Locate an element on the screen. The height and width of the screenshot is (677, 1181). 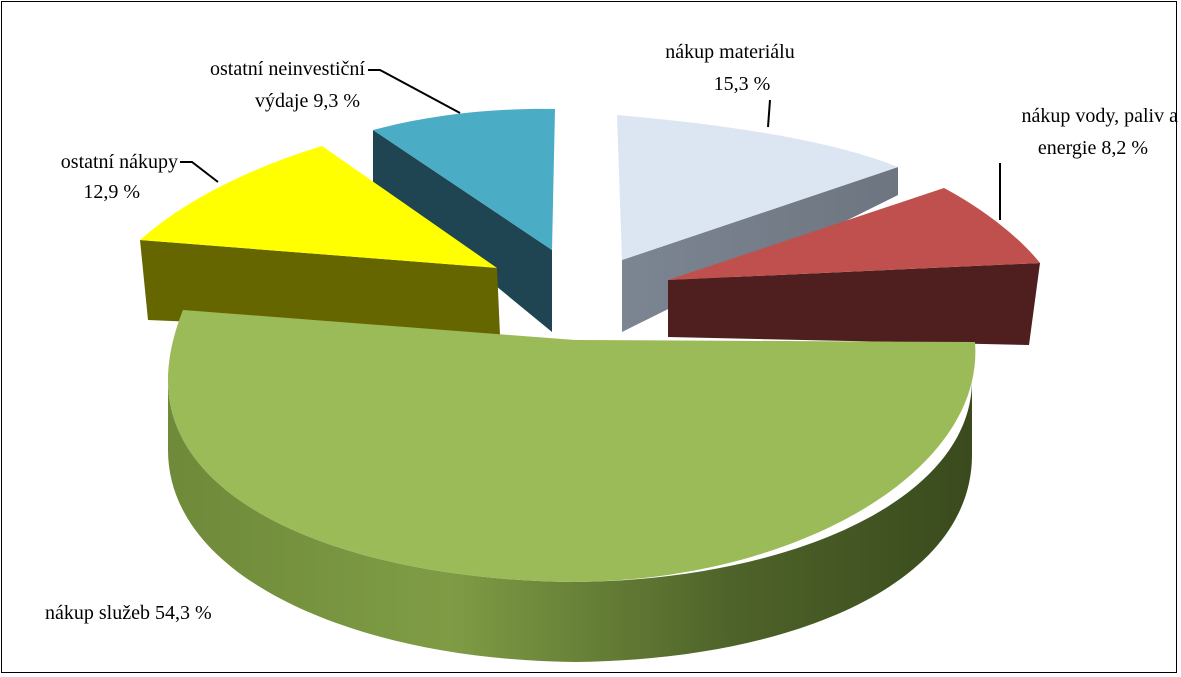
label-neinvesticni-name: ostatní neinvestiční is located at coordinates (287, 69).